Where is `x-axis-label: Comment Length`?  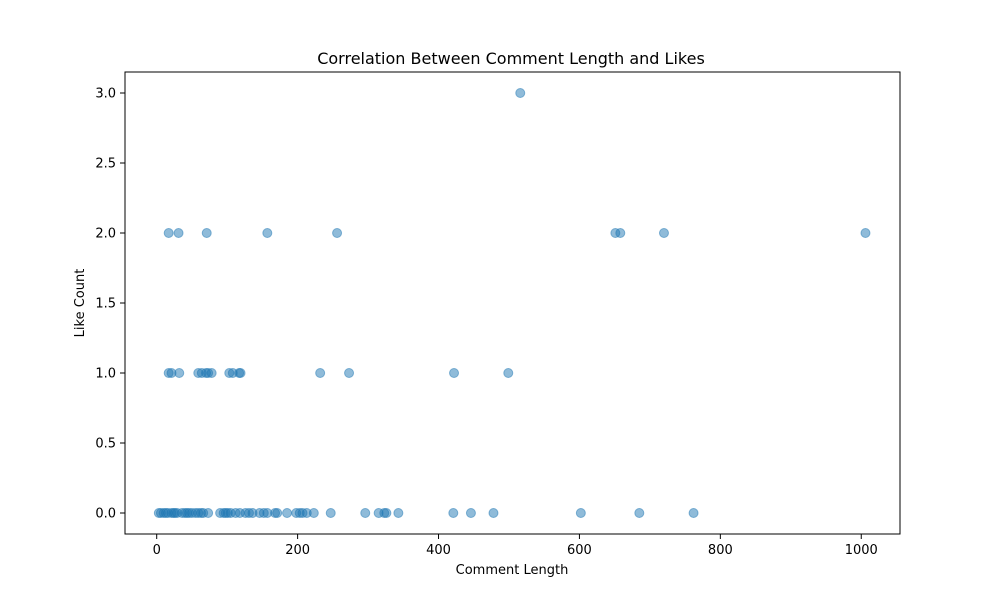 x-axis-label: Comment Length is located at coordinates (512, 570).